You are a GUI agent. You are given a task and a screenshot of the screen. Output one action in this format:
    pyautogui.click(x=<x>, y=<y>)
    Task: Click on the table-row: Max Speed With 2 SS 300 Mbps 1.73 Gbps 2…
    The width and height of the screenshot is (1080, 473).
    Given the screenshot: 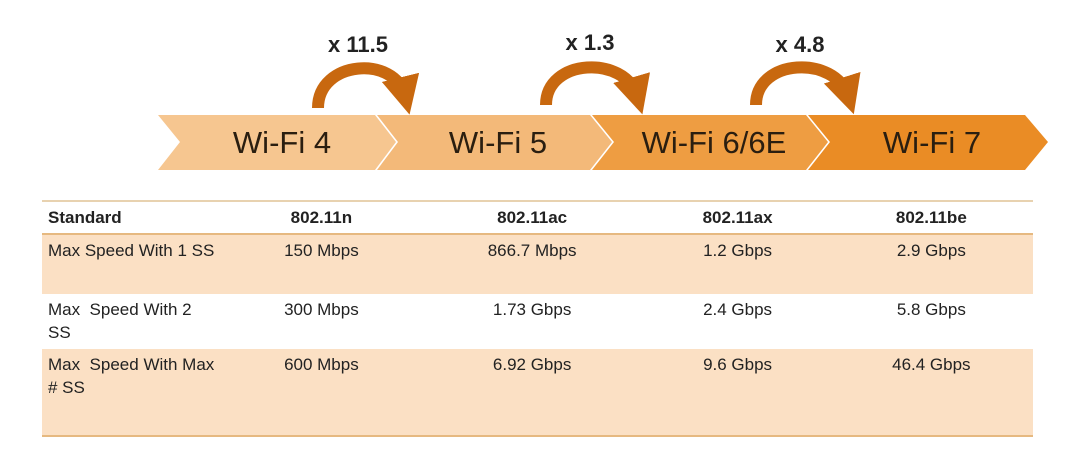 What is the action you would take?
    pyautogui.click(x=537, y=321)
    